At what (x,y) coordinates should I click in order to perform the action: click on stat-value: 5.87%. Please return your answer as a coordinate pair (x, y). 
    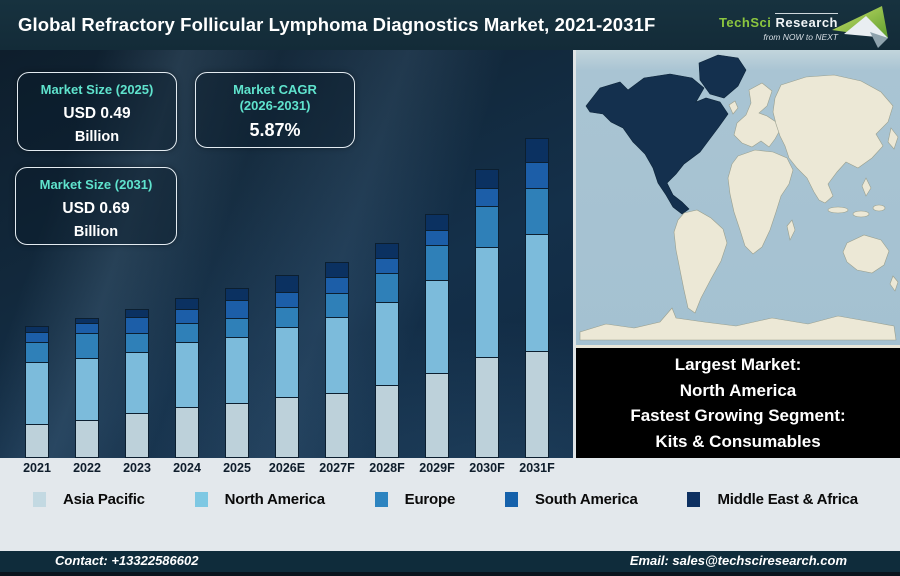
    Looking at the image, I should click on (275, 129).